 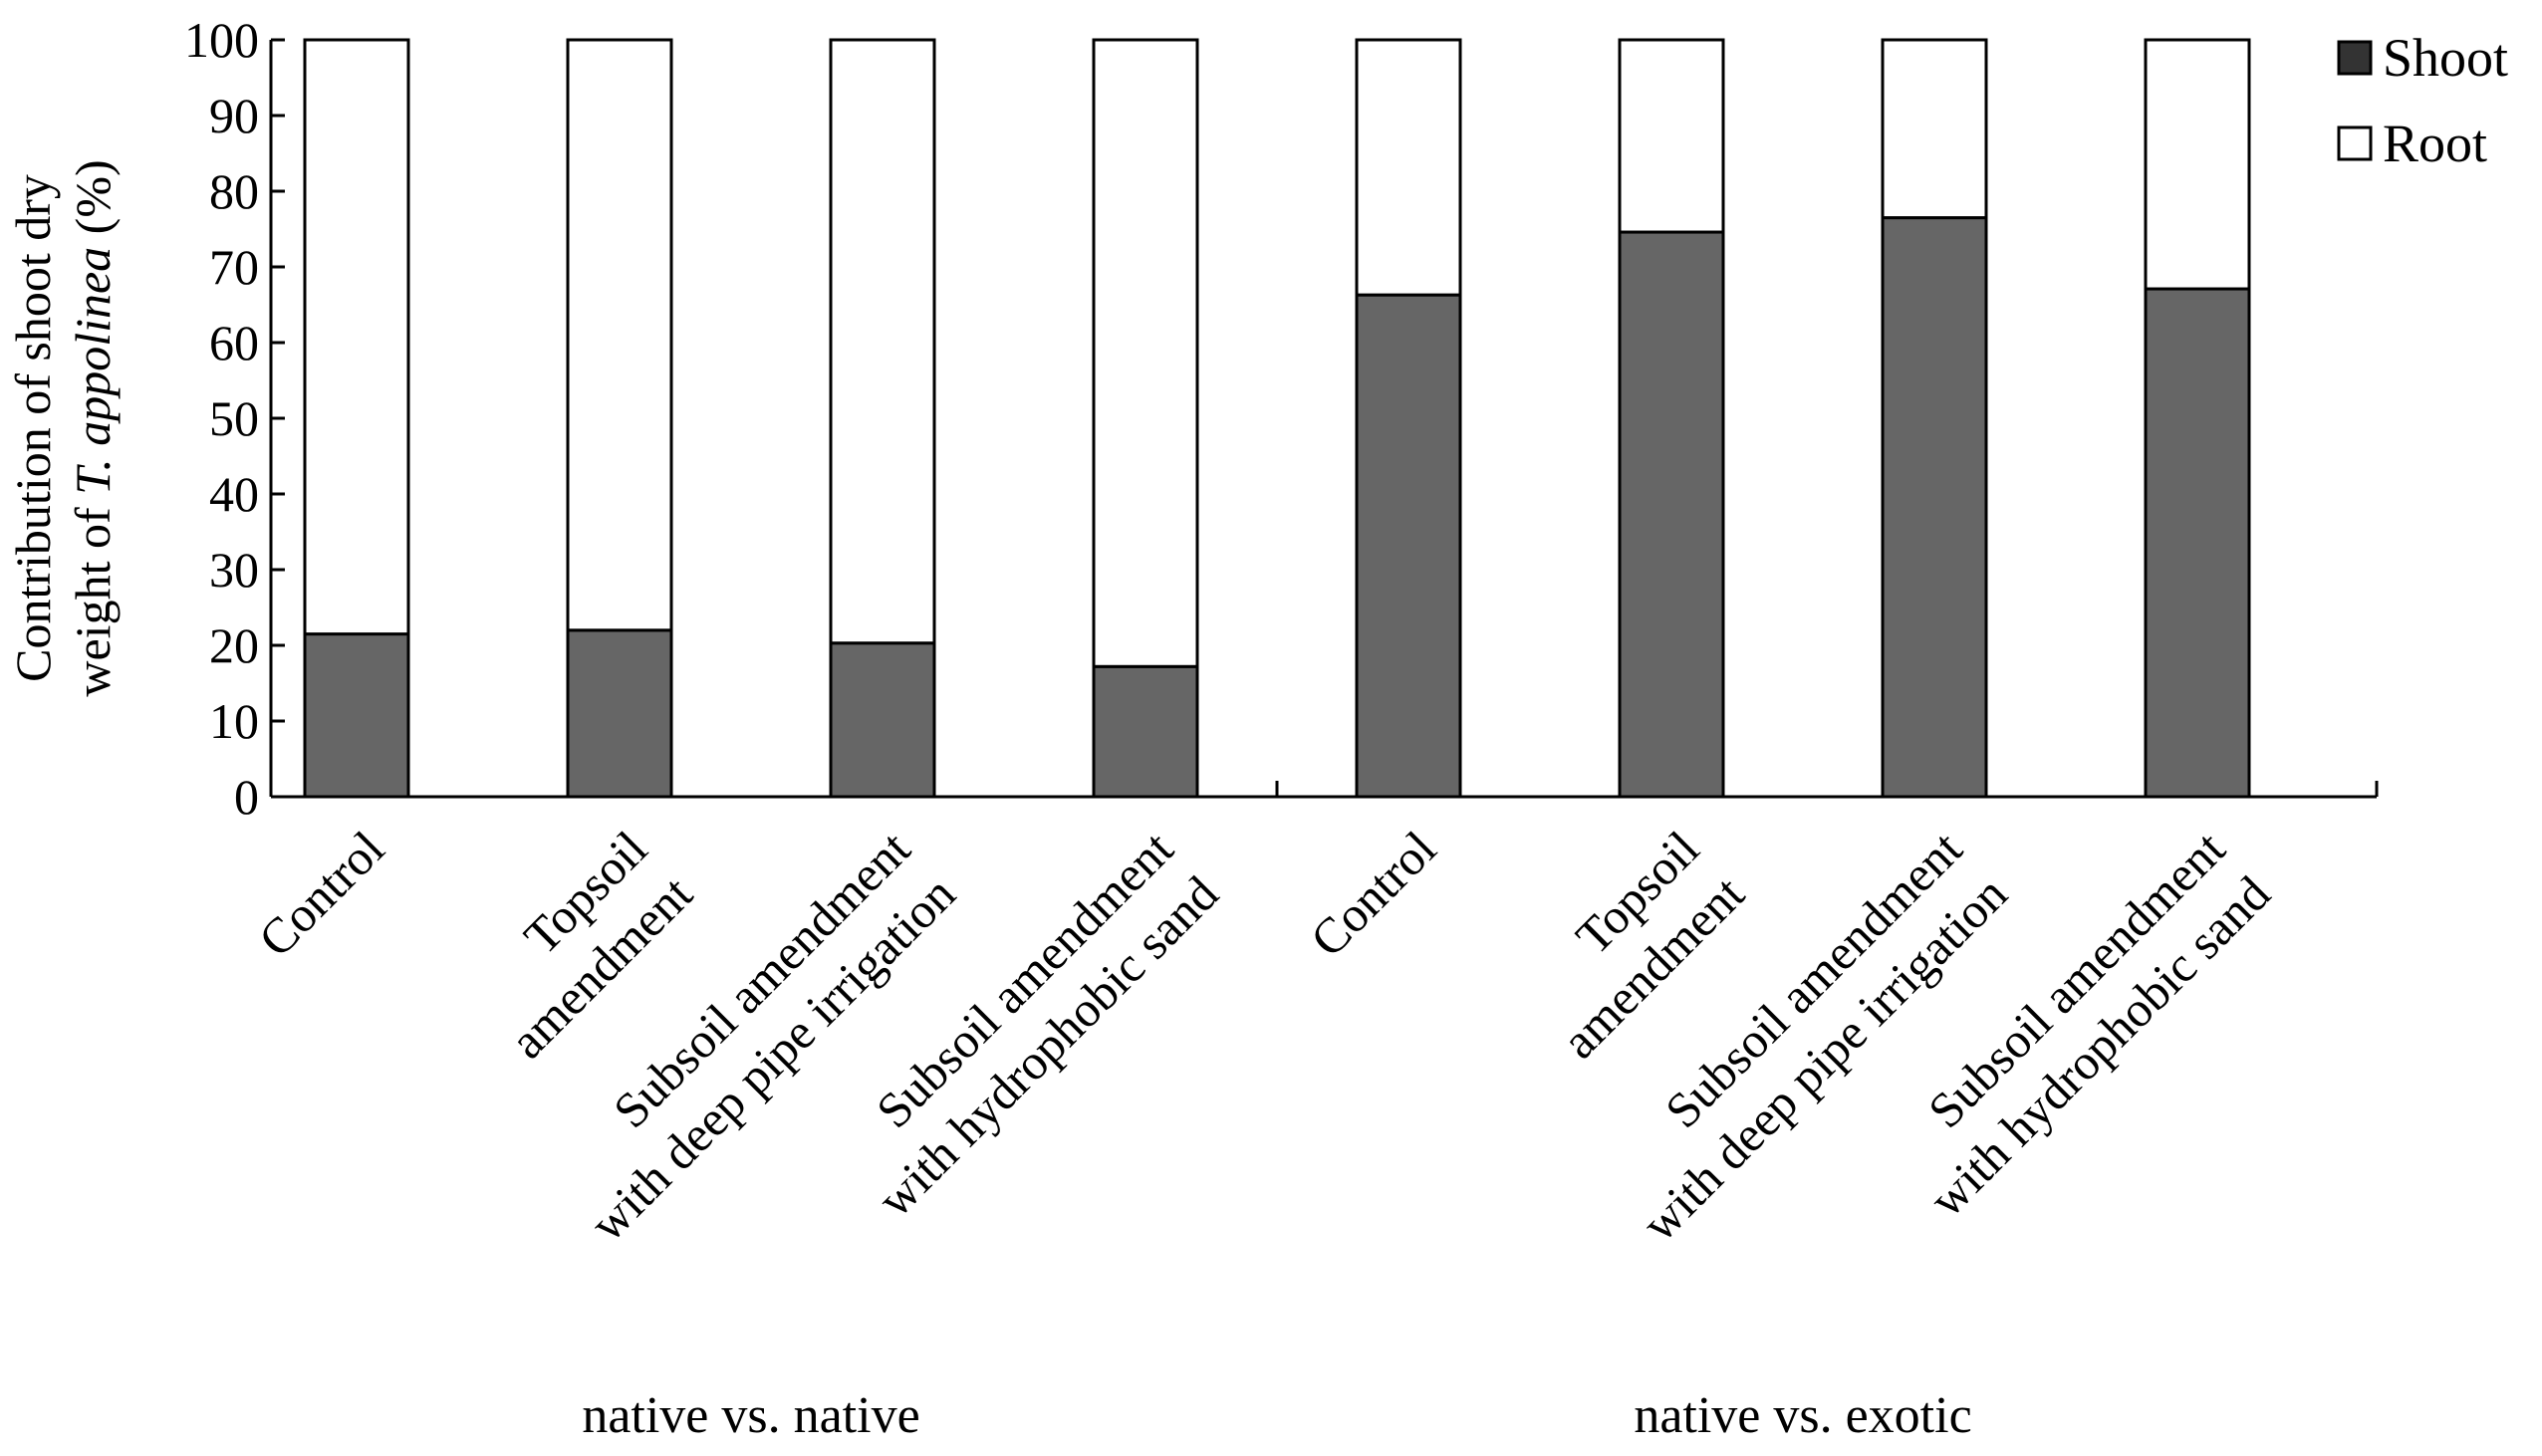 I want to click on y-tick-label: 90, so click(x=234, y=115).